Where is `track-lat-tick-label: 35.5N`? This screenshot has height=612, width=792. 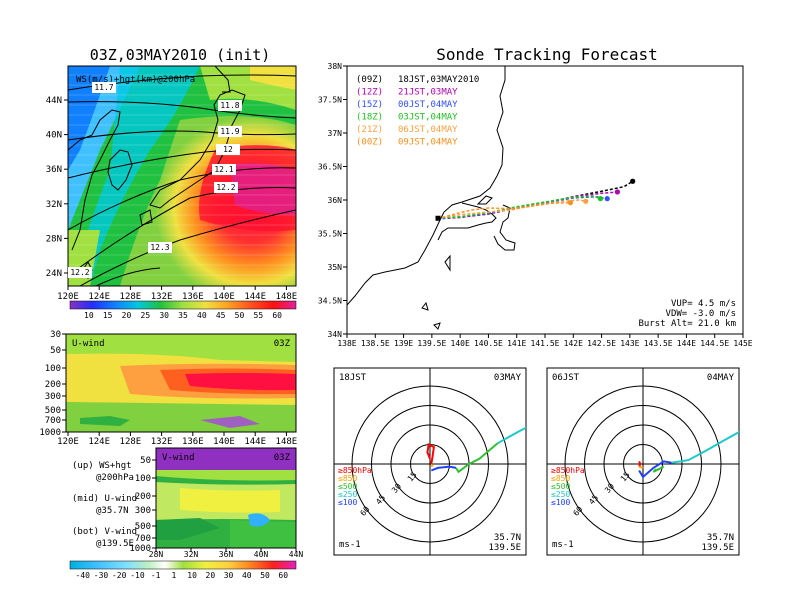 track-lat-tick-label: 35.5N is located at coordinates (330, 234).